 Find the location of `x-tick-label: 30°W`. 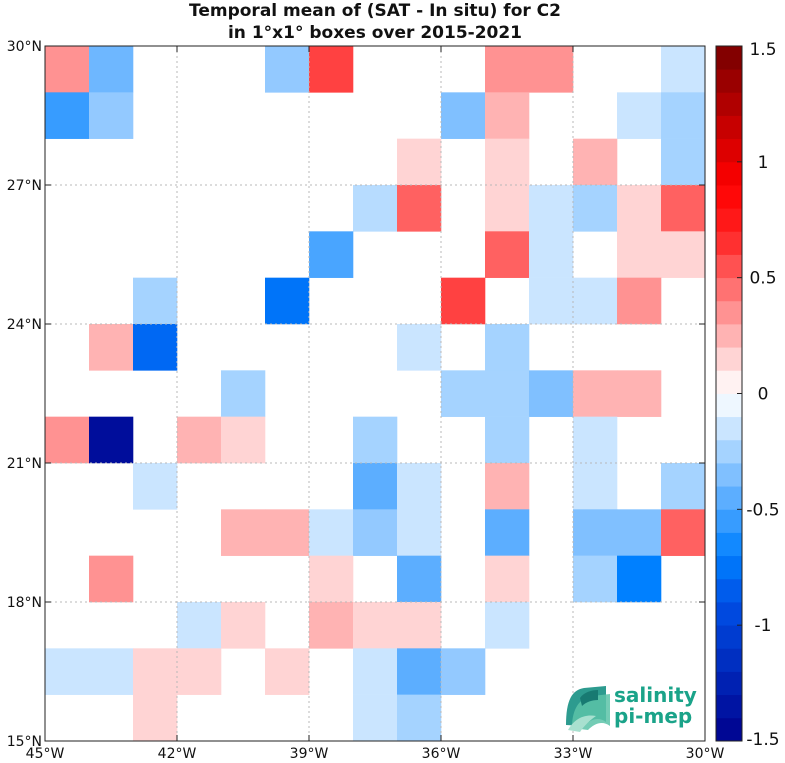

x-tick-label: 30°W is located at coordinates (705, 754).